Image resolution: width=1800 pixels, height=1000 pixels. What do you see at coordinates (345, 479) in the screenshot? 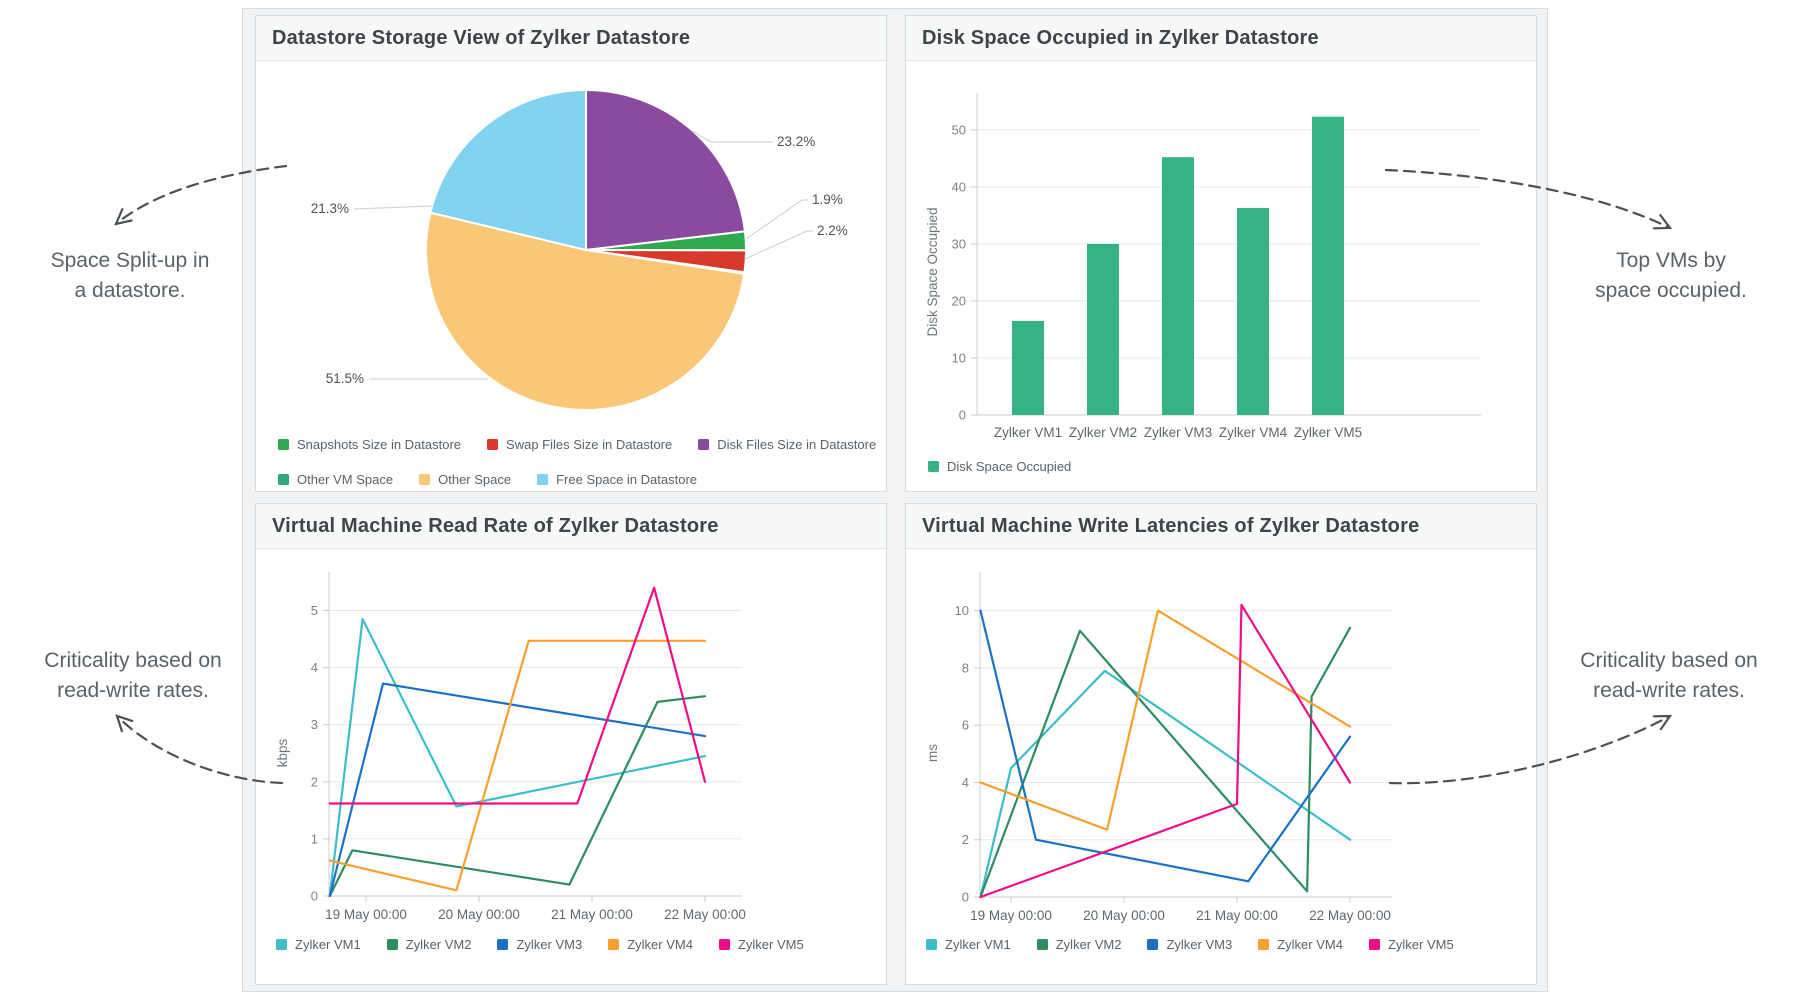
I see `legend-item-label: Other VM Space` at bounding box center [345, 479].